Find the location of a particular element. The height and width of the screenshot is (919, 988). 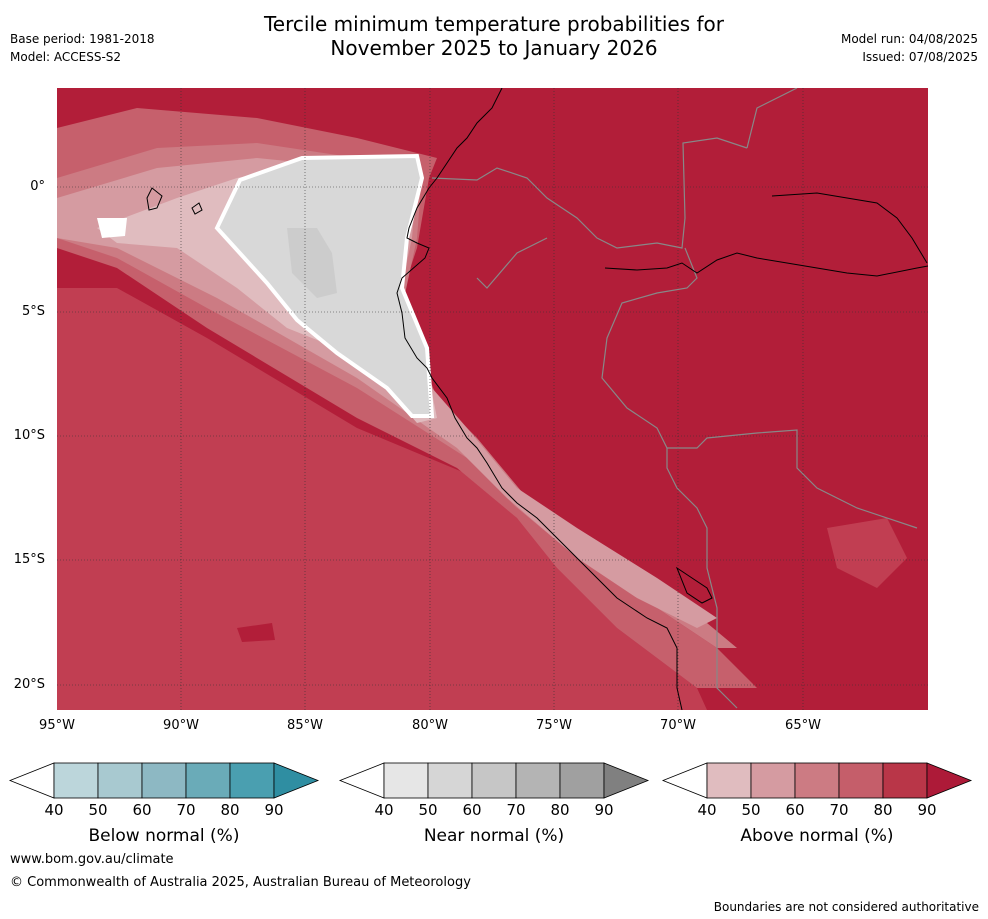

lon-label-65w: 65°W is located at coordinates (803, 725).